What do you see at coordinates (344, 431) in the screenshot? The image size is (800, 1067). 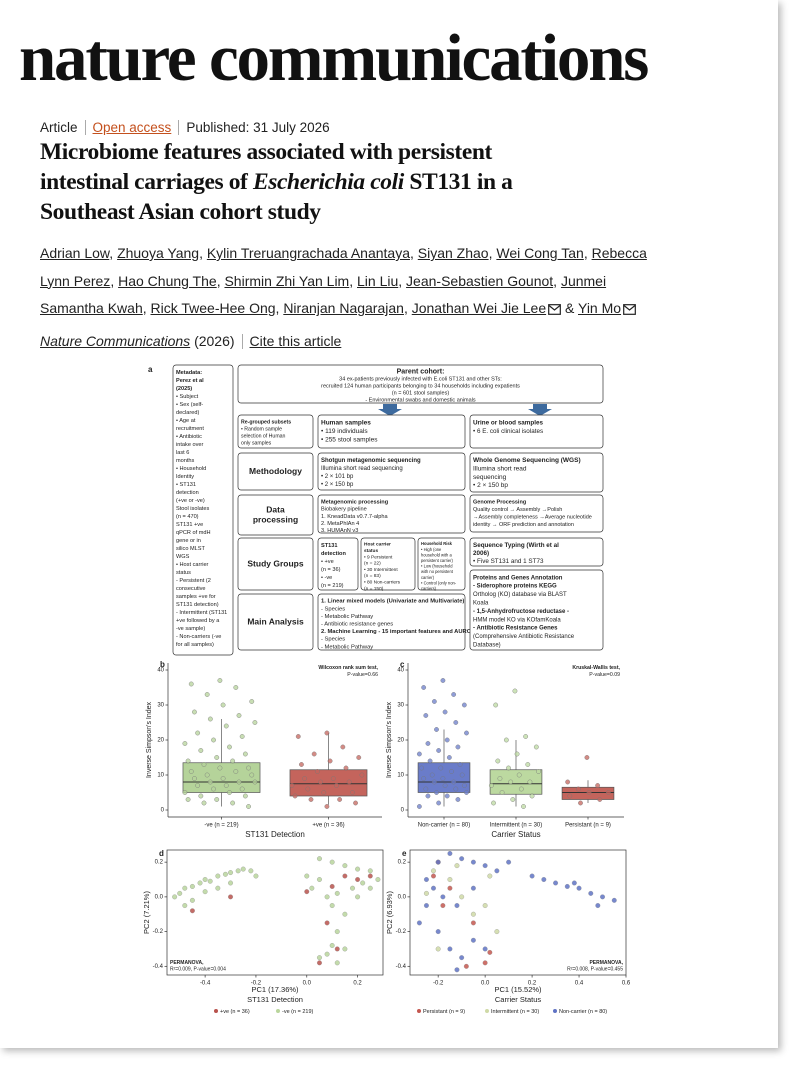 I see `flow-text: • 119 individuals` at bounding box center [344, 431].